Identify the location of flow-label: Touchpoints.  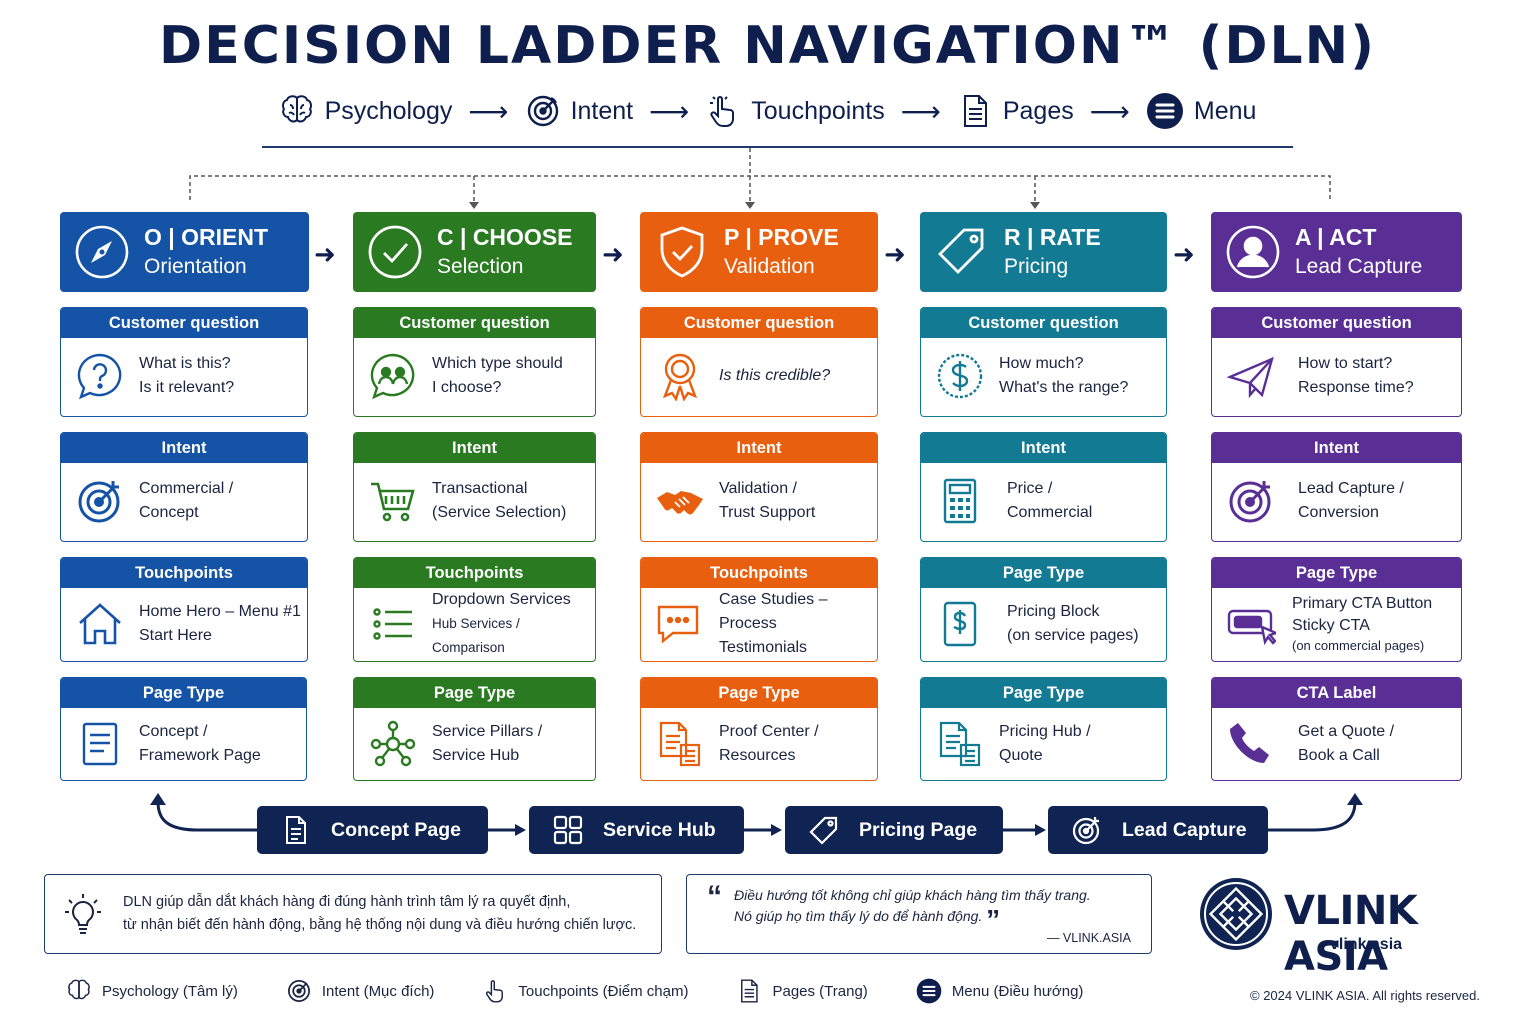
(818, 110).